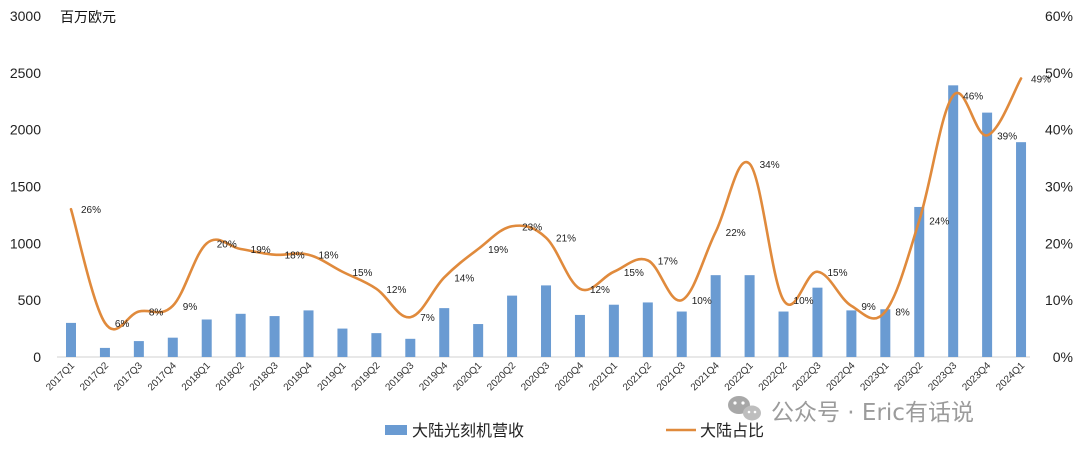  What do you see at coordinates (60, 376) in the screenshot?
I see `x-tick-label: 2017Q1` at bounding box center [60, 376].